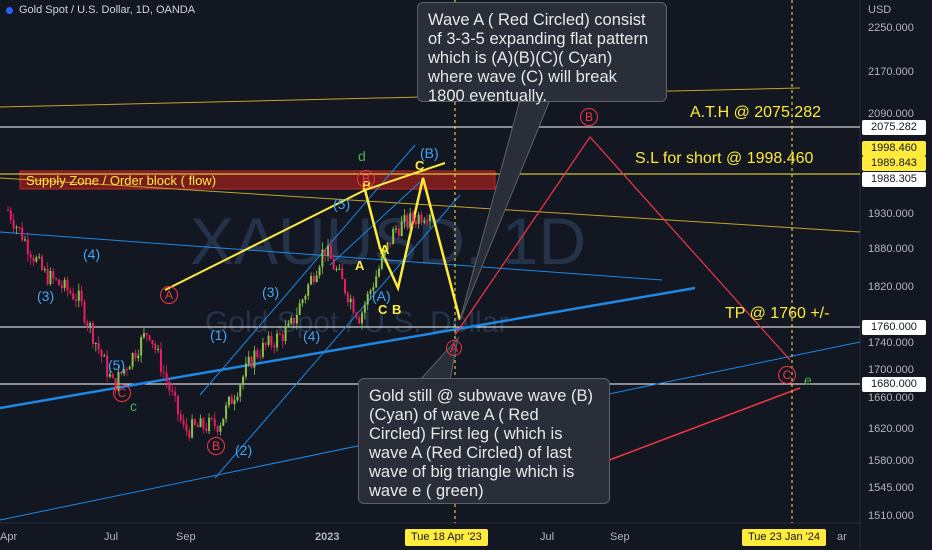 Image resolution: width=932 pixels, height=550 pixels. Describe the element at coordinates (755, 112) in the screenshot. I see `ath-annotation: A.T.H @ 2075.282` at that location.